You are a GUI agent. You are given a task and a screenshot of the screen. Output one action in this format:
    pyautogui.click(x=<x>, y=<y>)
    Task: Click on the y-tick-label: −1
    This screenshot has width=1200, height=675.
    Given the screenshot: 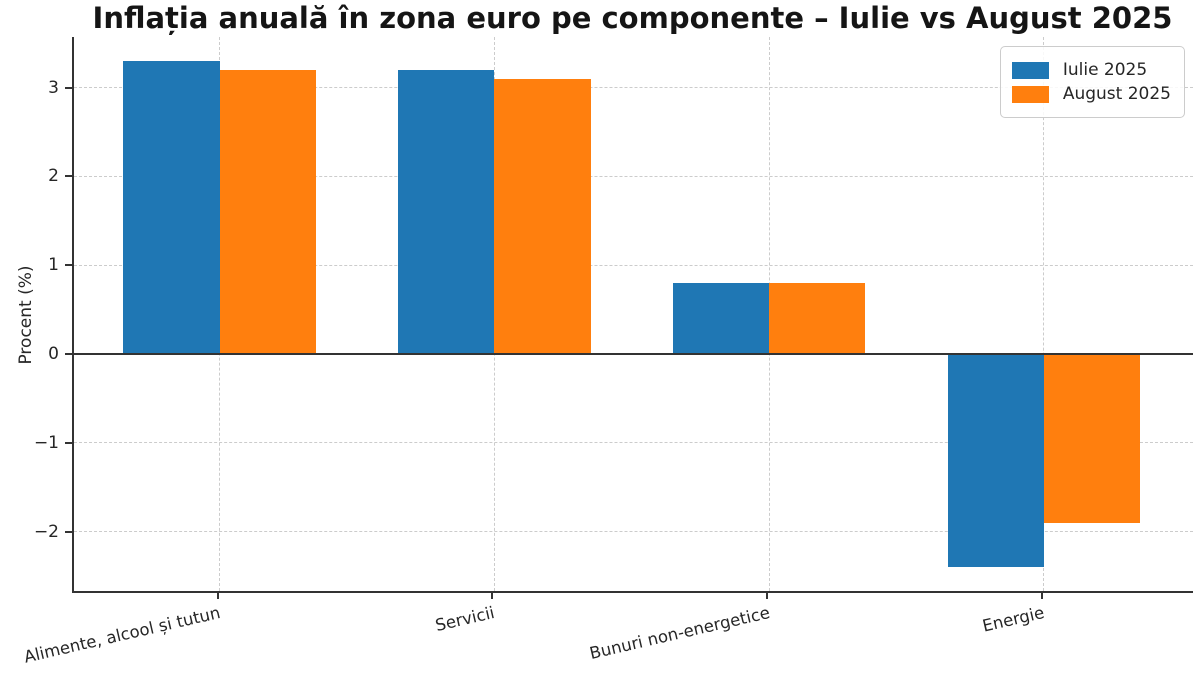 What is the action you would take?
    pyautogui.click(x=46, y=442)
    